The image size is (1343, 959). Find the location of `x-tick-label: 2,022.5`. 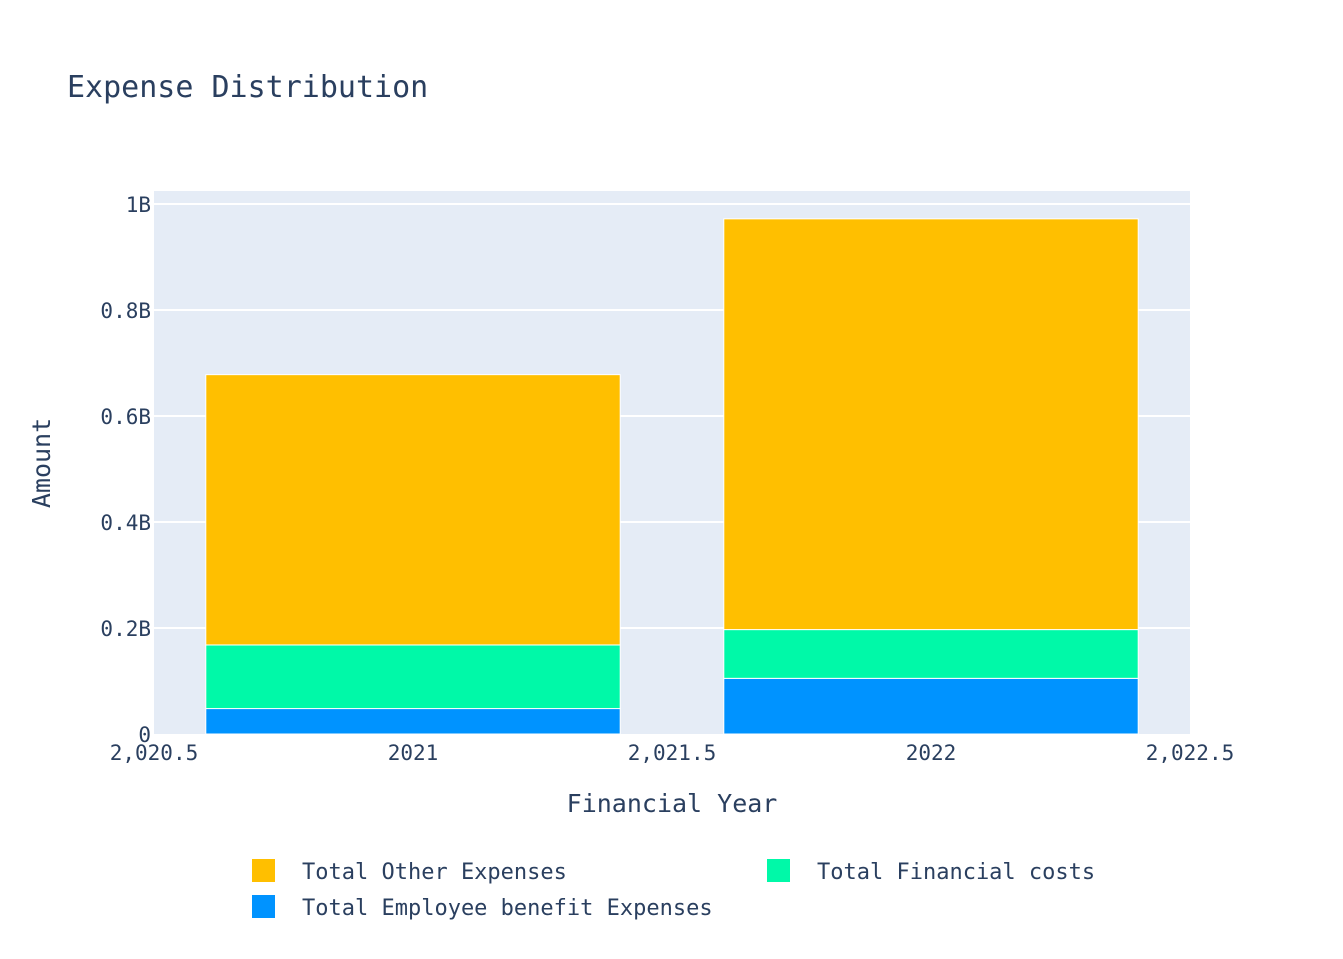

x-tick-label: 2,022.5 is located at coordinates (1190, 753).